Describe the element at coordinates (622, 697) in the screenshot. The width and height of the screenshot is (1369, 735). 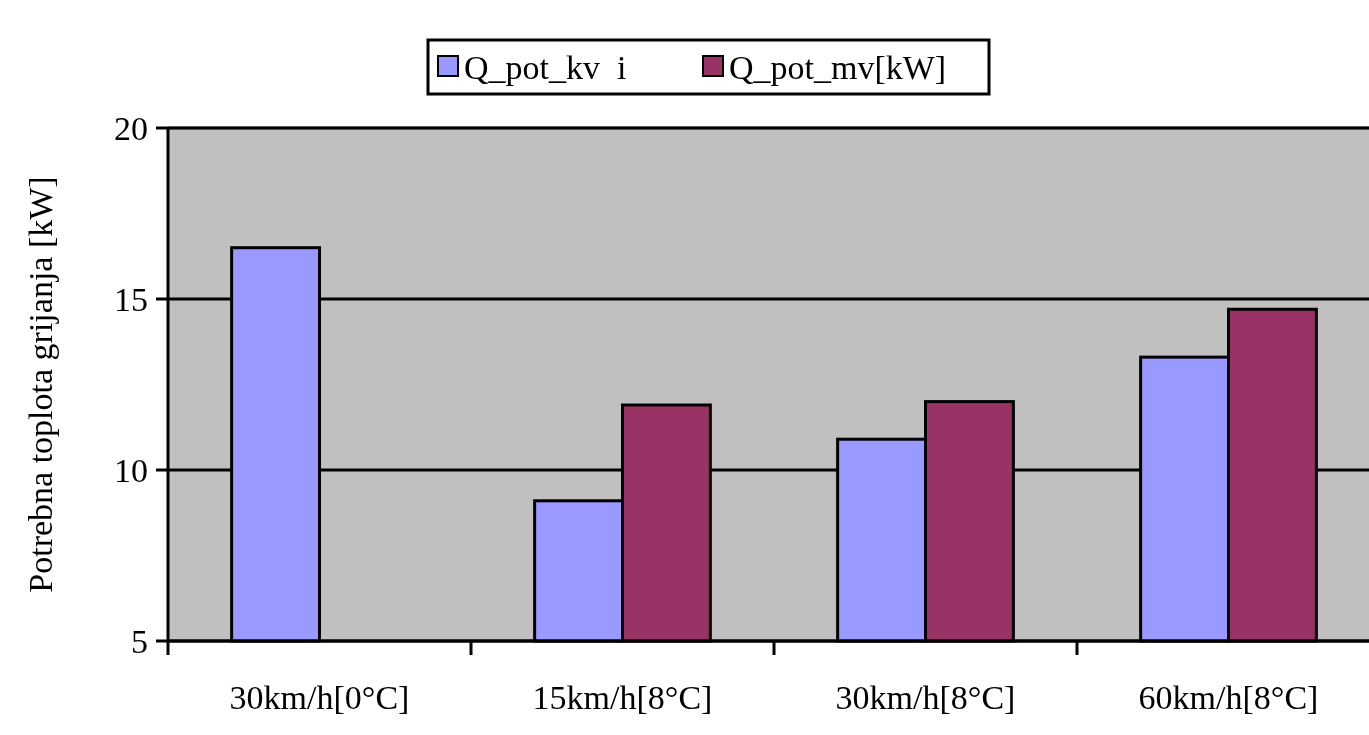
I see `x-tick-label: 15km/h[8°C]` at that location.